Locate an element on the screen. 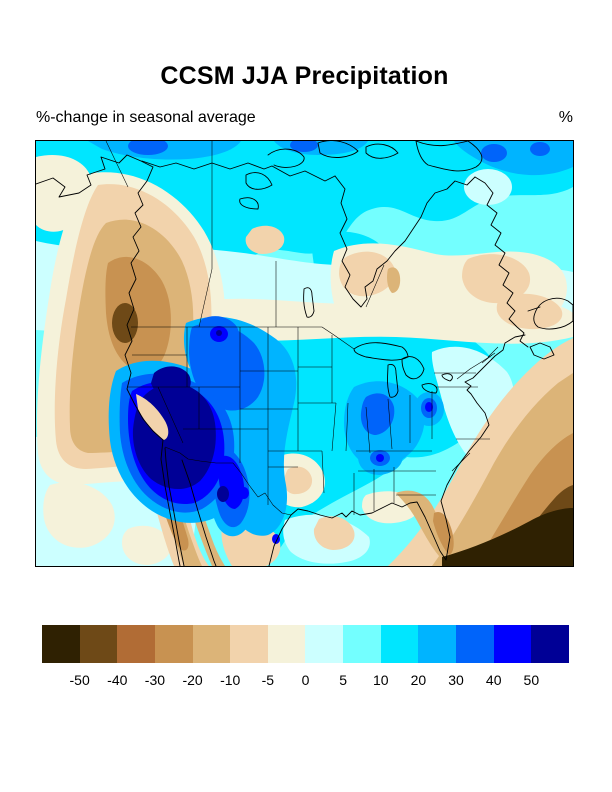  colorbar-tick-label: 30 is located at coordinates (456, 680).